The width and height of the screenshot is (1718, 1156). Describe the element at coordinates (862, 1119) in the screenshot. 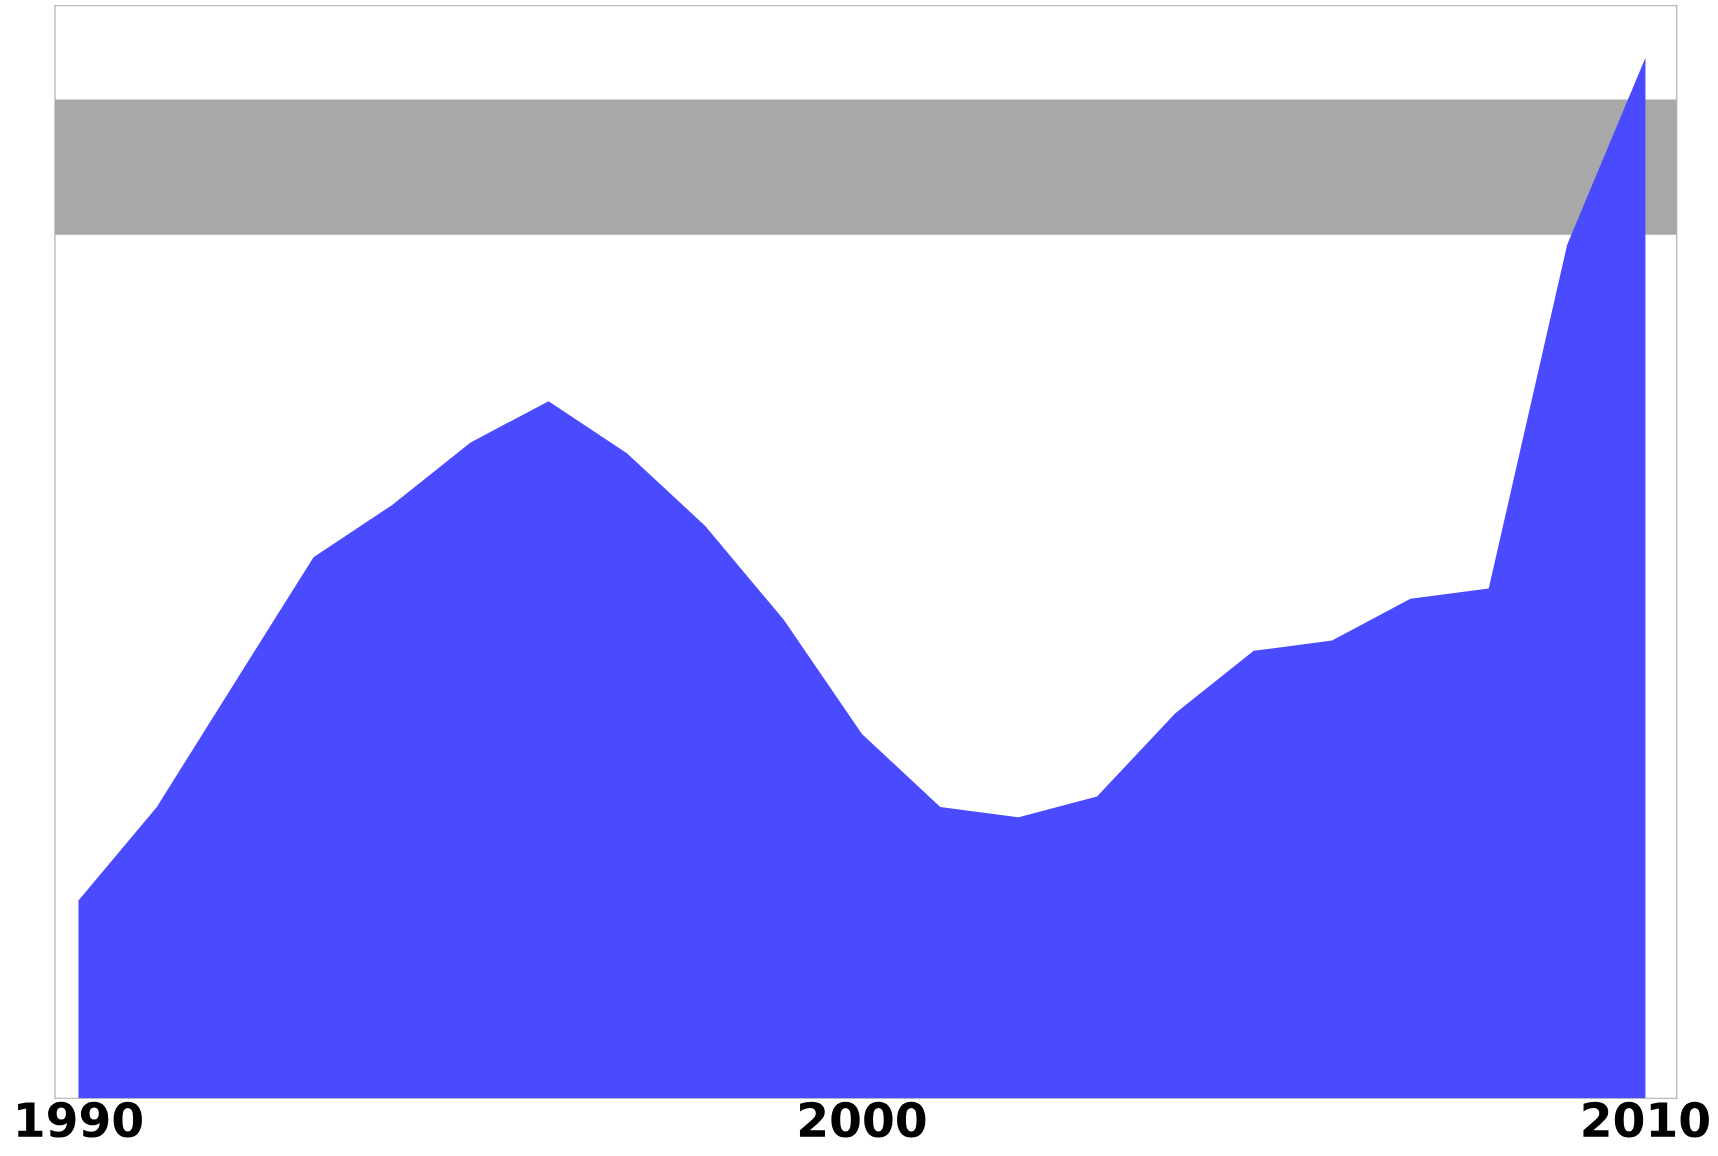

I see `x-tick-label: 2000` at that location.